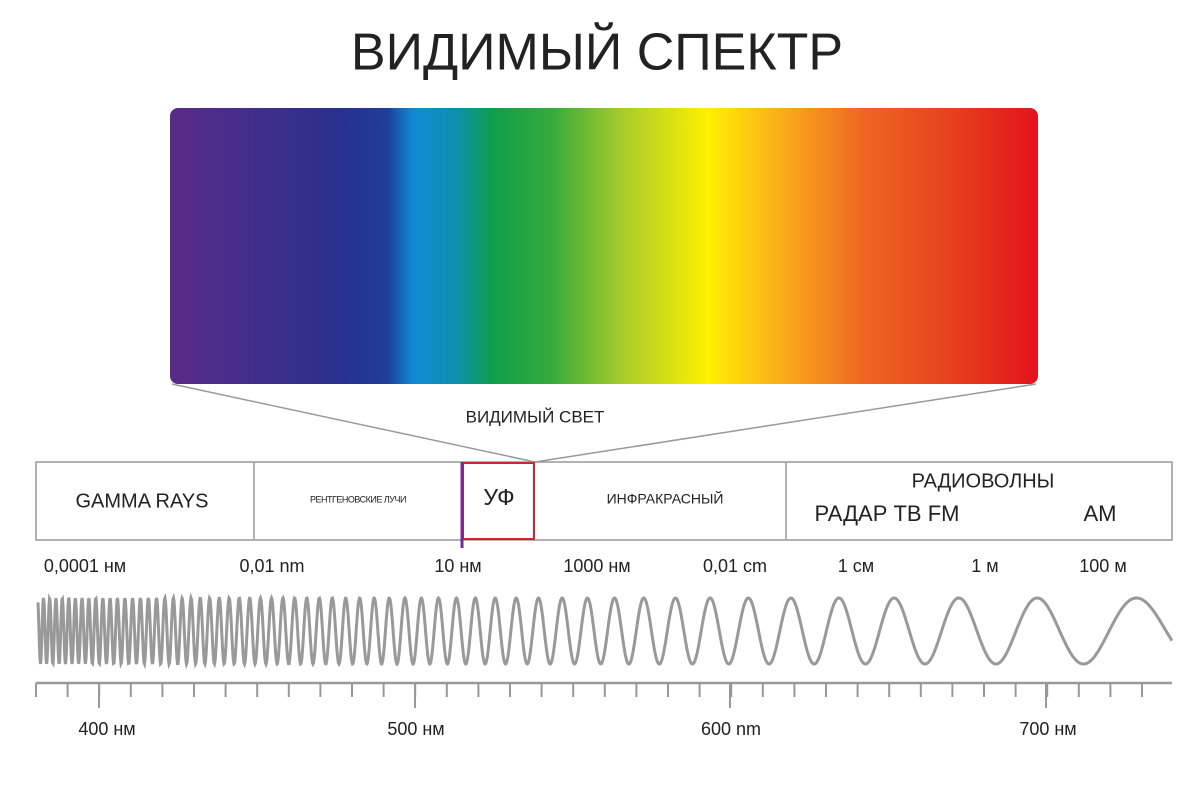 The width and height of the screenshot is (1200, 796). I want to click on band-label: РАДАР ТВ FM, so click(887, 513).